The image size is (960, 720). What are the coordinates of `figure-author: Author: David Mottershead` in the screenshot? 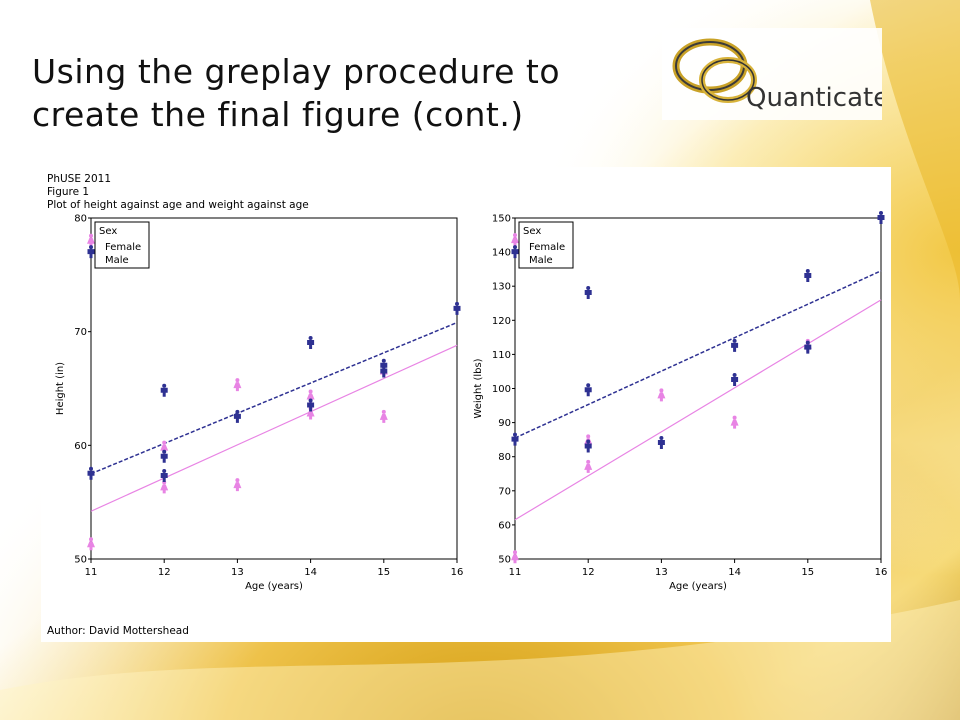 It's located at (118, 631).